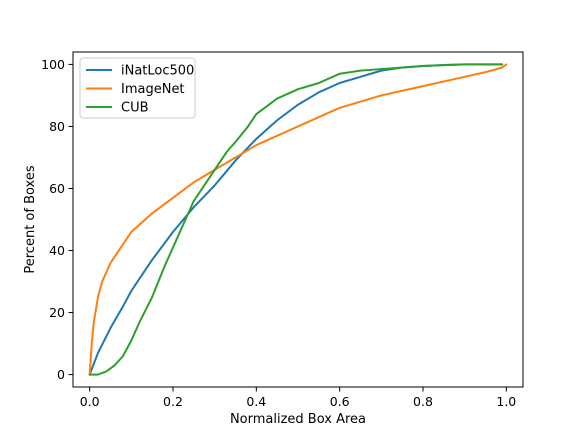 This screenshot has width=581, height=436. Describe the element at coordinates (61, 374) in the screenshot. I see `y-tick-label: 0` at that location.